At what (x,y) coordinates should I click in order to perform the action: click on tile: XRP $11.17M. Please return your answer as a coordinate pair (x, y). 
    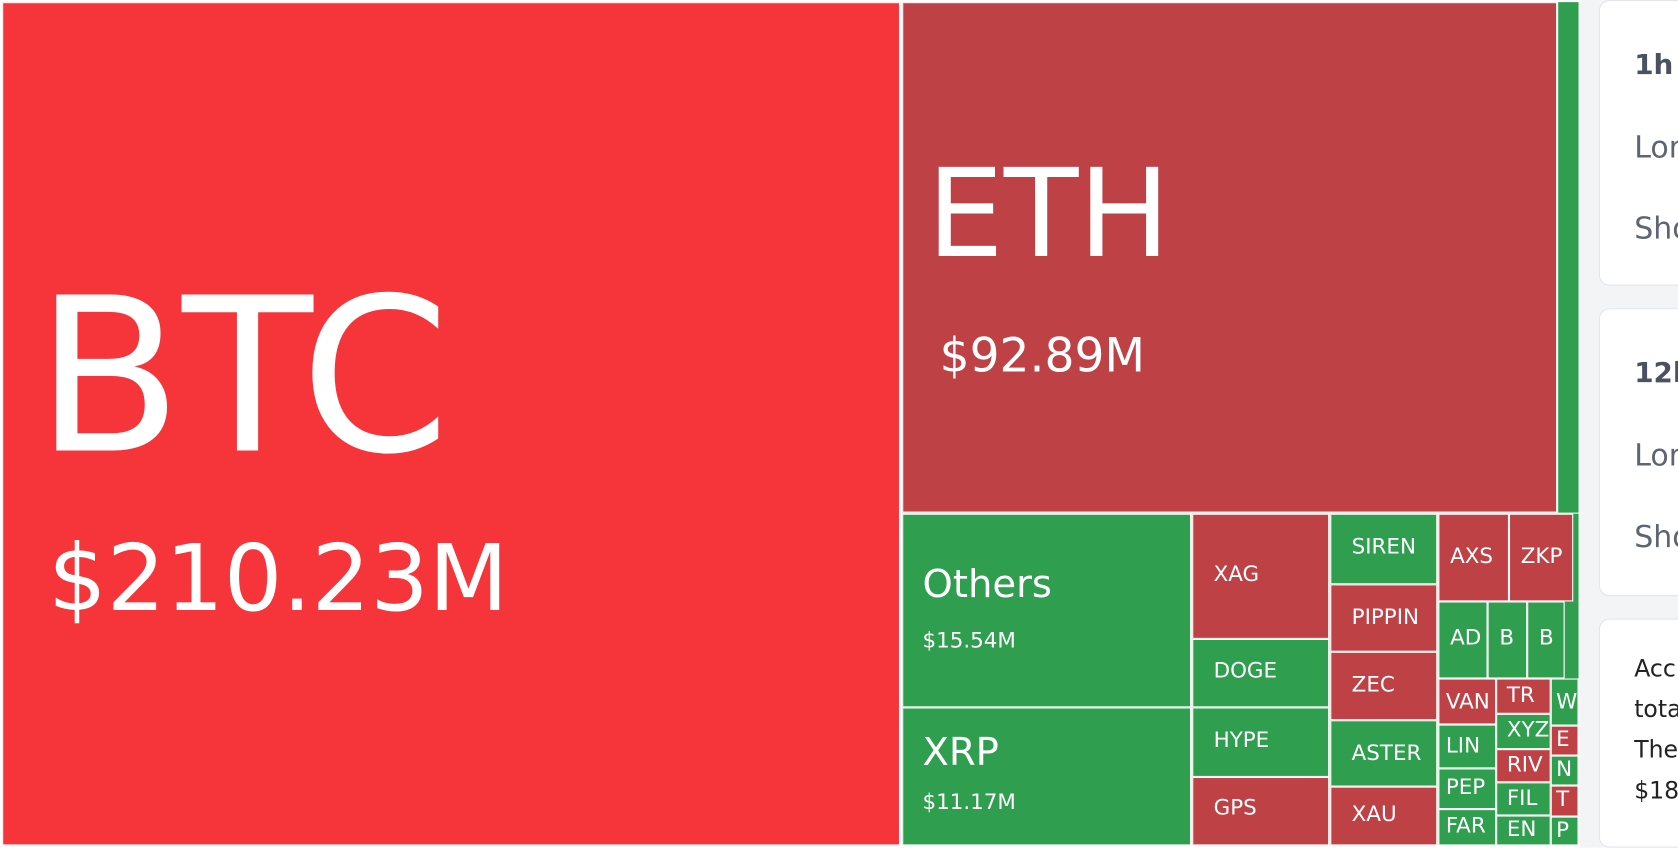
    Looking at the image, I should click on (1047, 776).